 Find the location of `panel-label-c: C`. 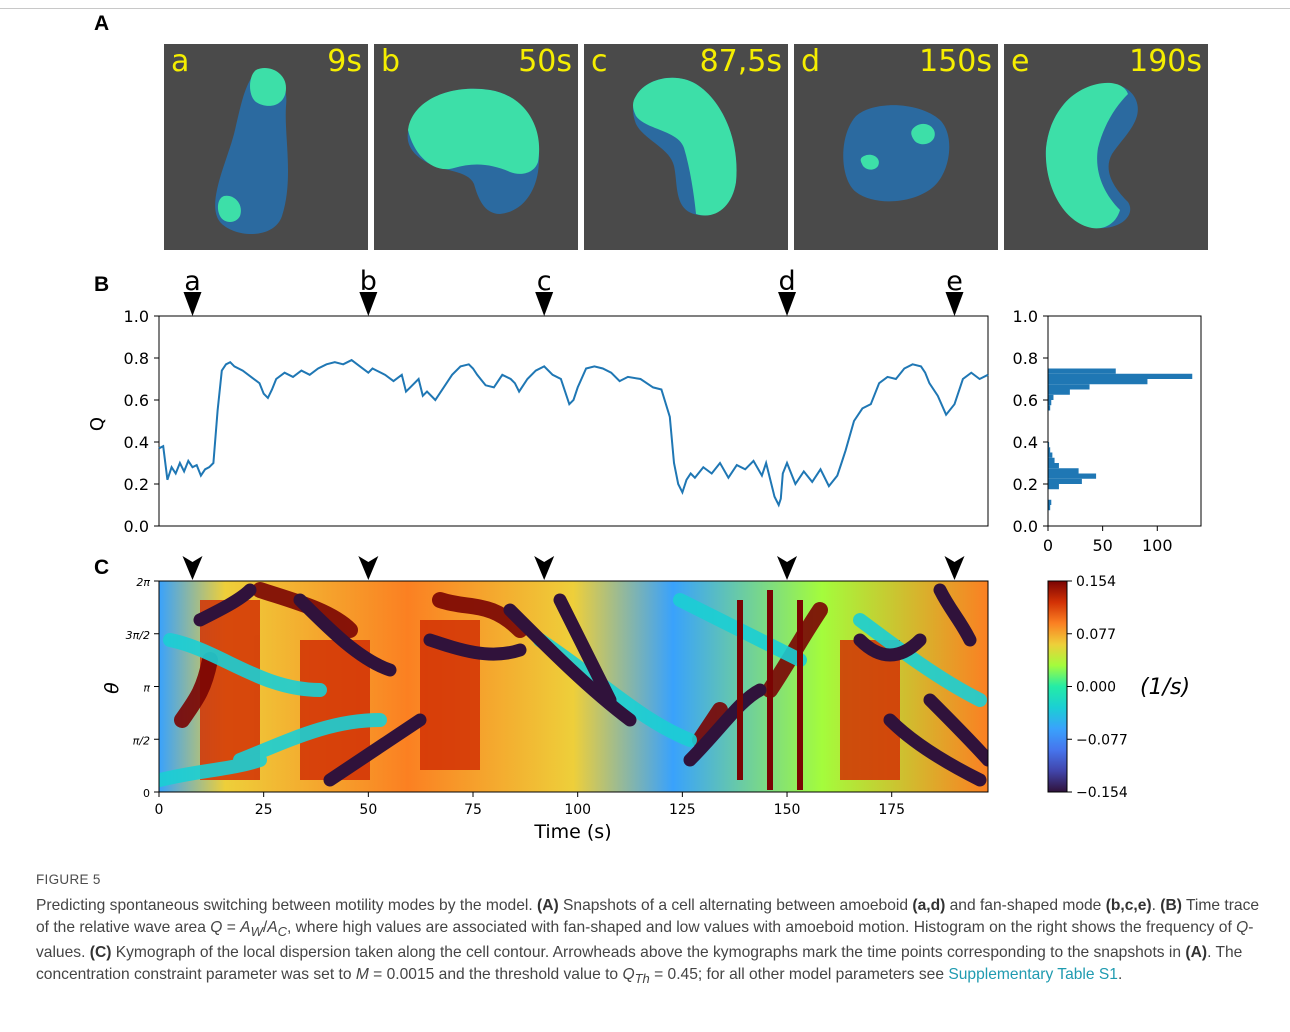

panel-label-c: C is located at coordinates (102, 567).